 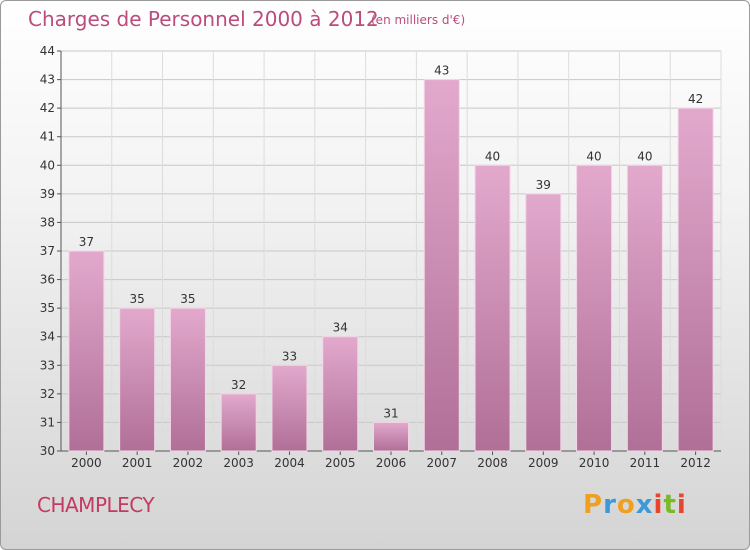 What do you see at coordinates (695, 463) in the screenshot?
I see `x-tick-label: 2012` at bounding box center [695, 463].